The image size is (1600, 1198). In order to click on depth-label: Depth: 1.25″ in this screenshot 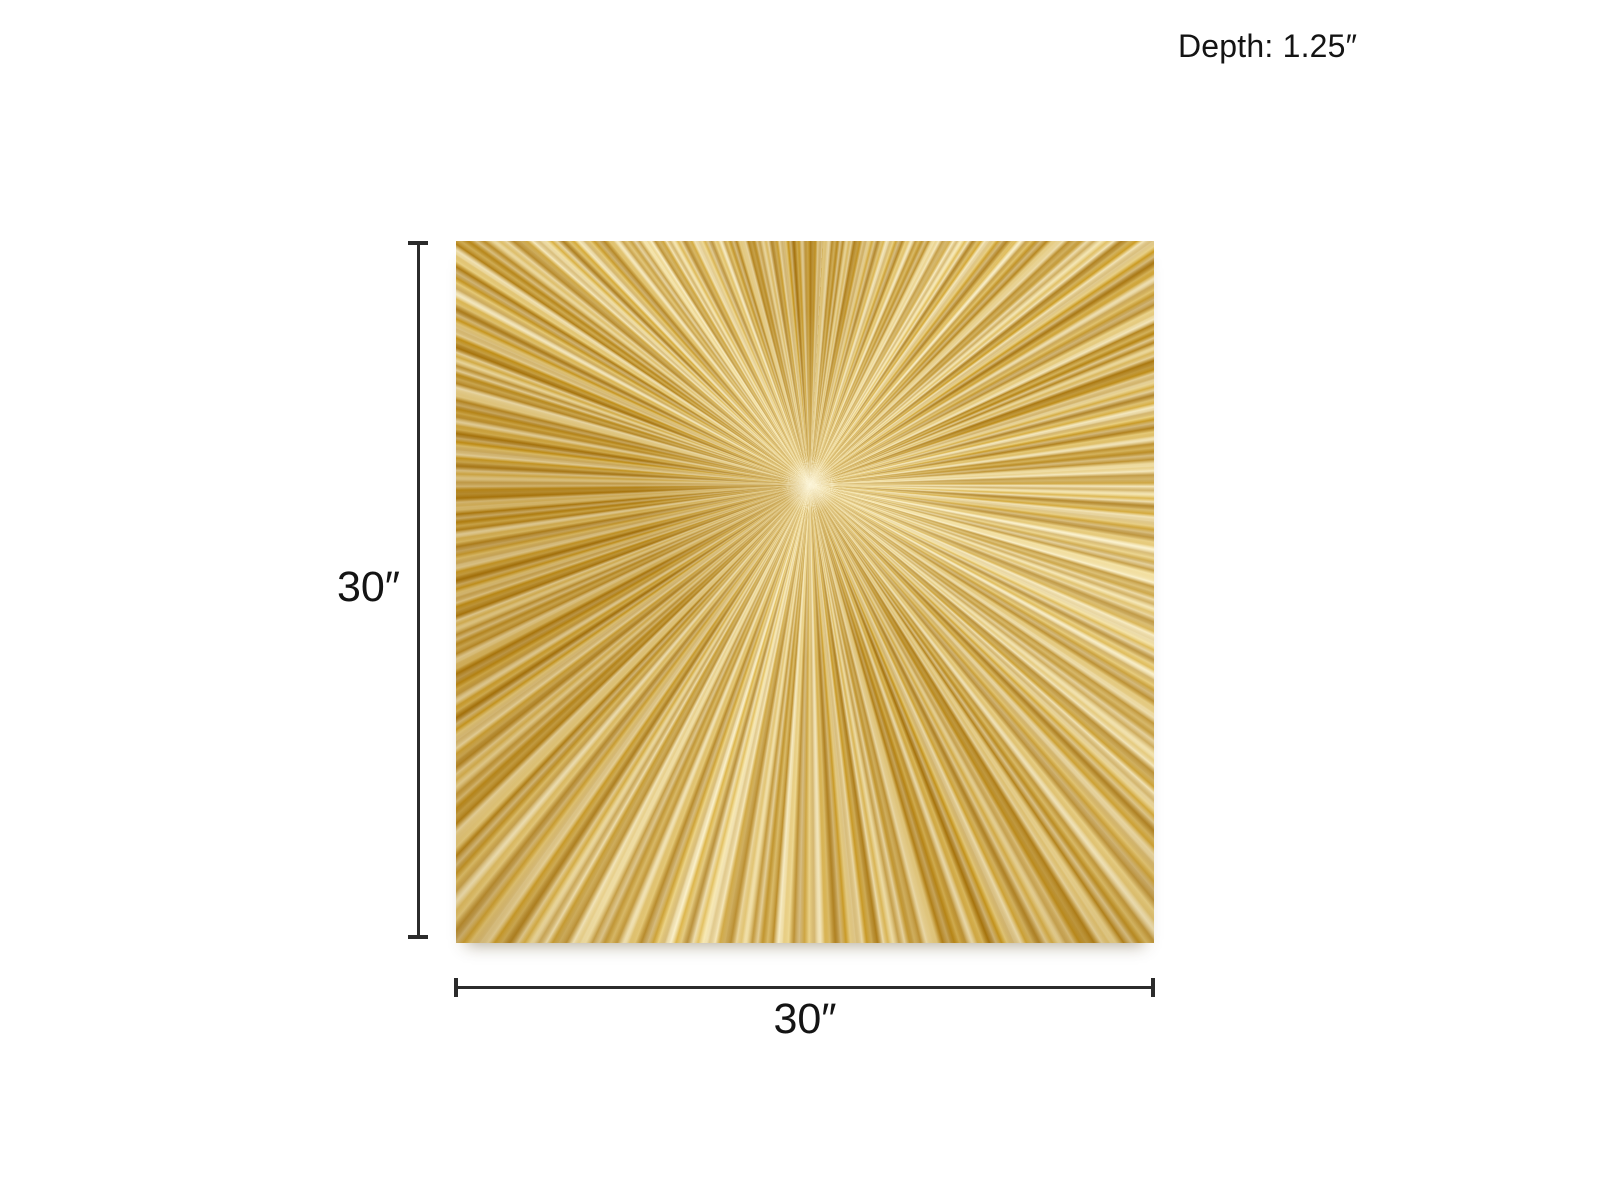, I will do `click(1268, 46)`.